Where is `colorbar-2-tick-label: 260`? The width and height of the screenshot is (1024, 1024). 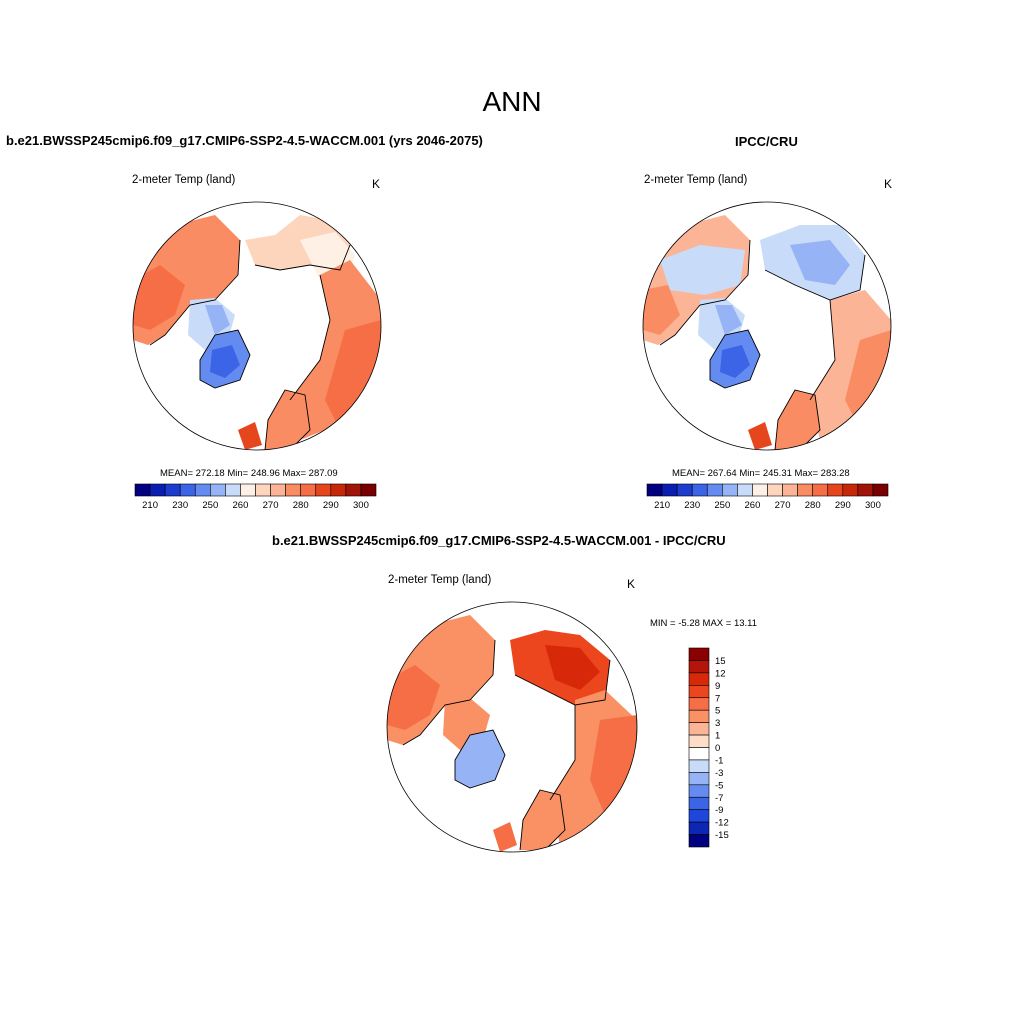
colorbar-2-tick-label: 260 is located at coordinates (753, 505).